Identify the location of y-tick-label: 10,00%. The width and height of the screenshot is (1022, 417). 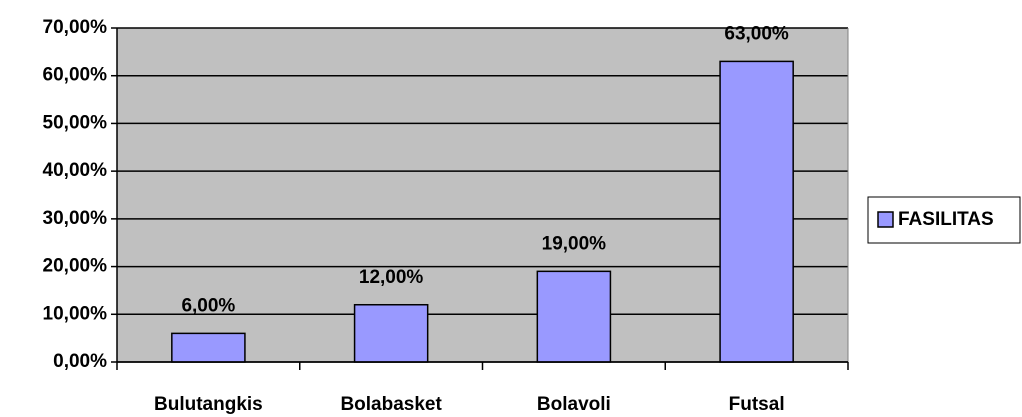
(75, 313).